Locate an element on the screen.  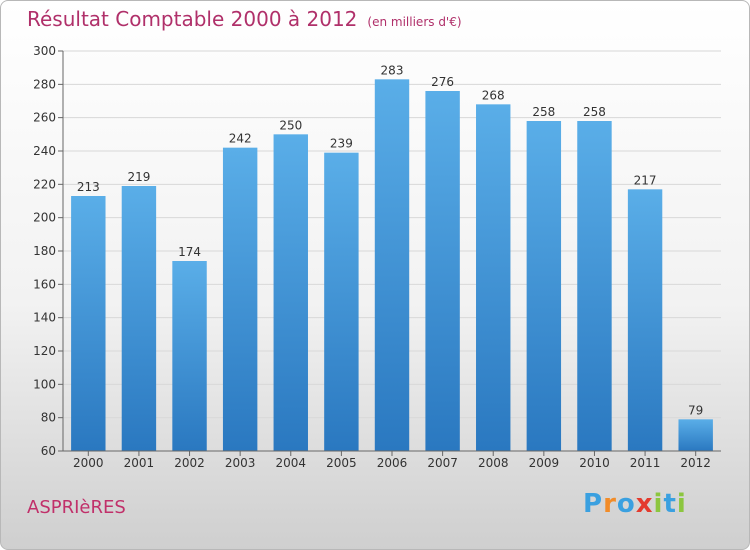
y-tick-label: 280 is located at coordinates (44, 84).